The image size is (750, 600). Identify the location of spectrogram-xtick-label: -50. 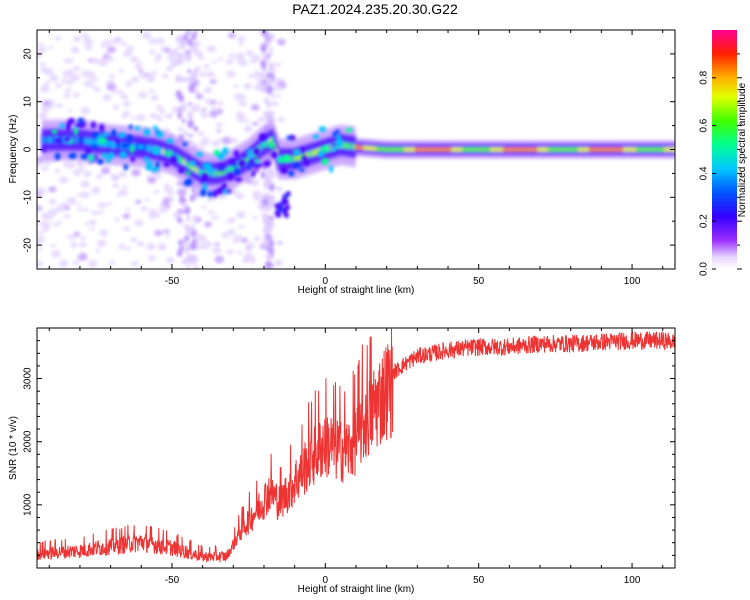
(172, 281).